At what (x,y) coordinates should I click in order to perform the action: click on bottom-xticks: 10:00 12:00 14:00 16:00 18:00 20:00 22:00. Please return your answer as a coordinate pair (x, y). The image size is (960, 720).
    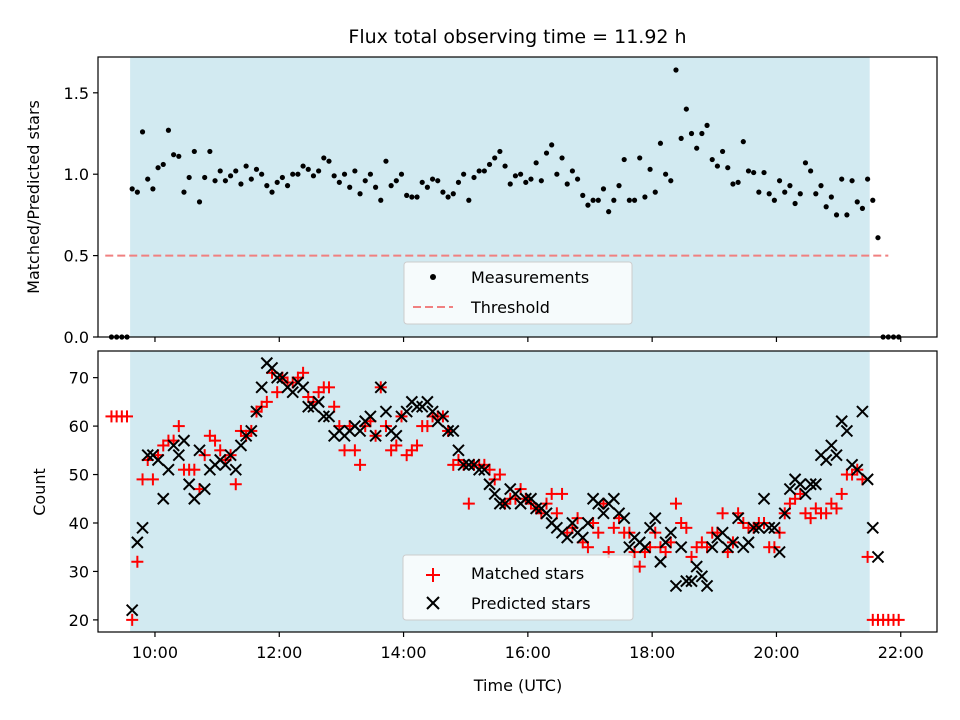
    Looking at the image, I should click on (528, 647).